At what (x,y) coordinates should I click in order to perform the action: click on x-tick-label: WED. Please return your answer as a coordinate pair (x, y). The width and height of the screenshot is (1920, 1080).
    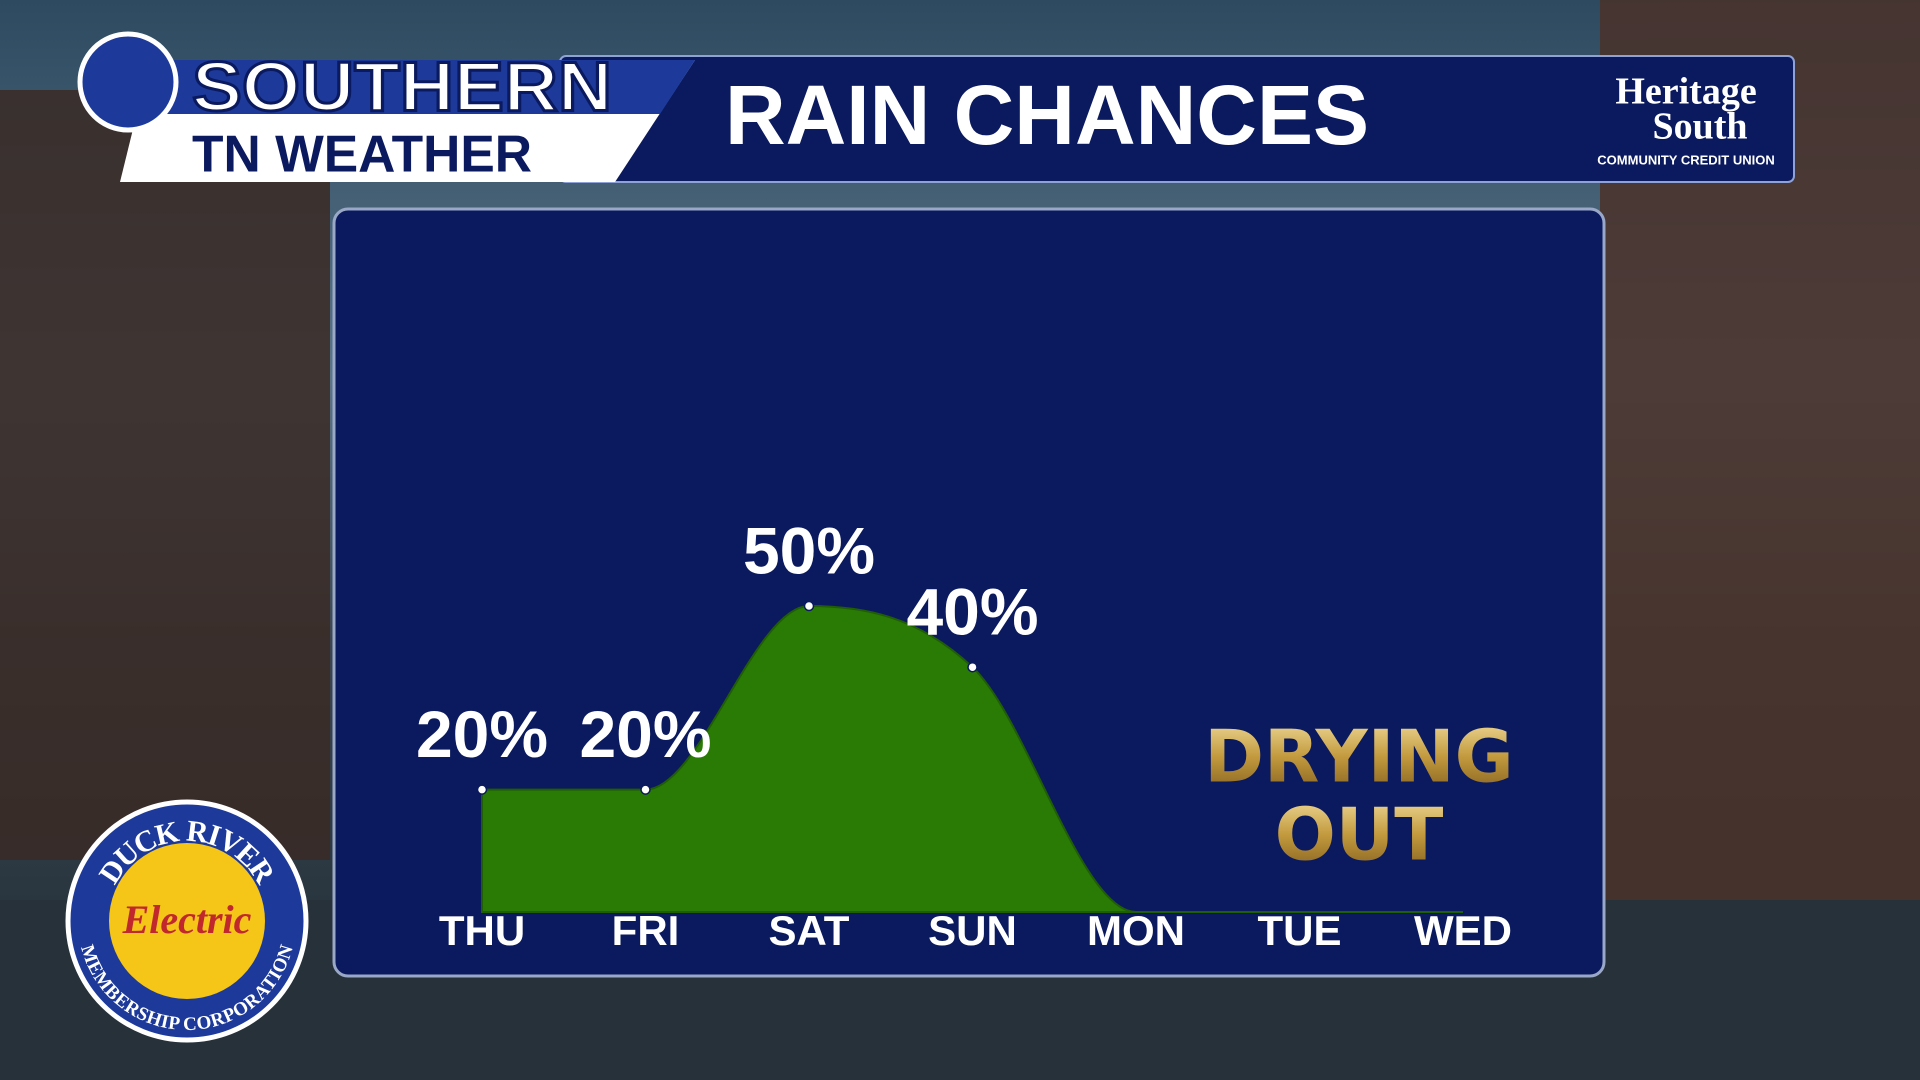
    Looking at the image, I should click on (1463, 930).